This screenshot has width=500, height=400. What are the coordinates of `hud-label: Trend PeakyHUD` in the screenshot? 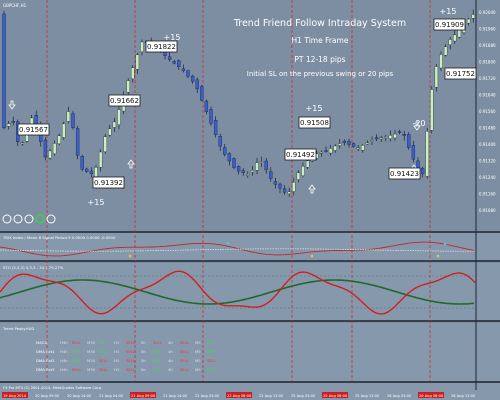 It's located at (18, 328).